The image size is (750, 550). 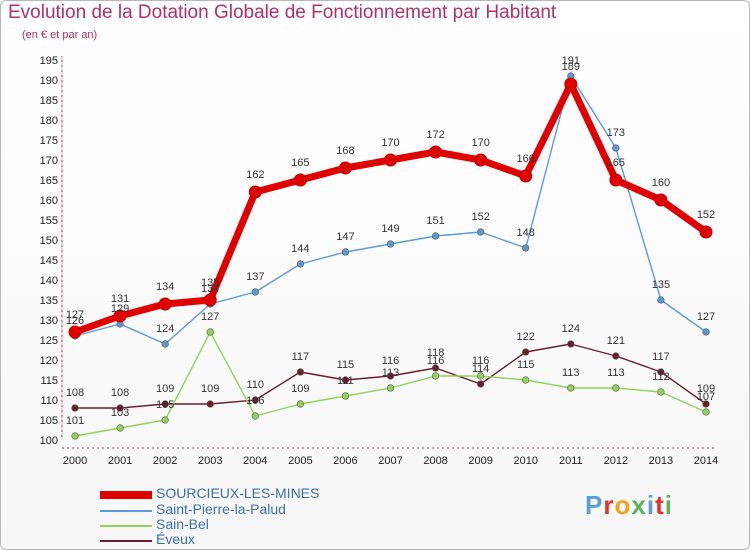 I want to click on data-label: 110, so click(x=256, y=385).